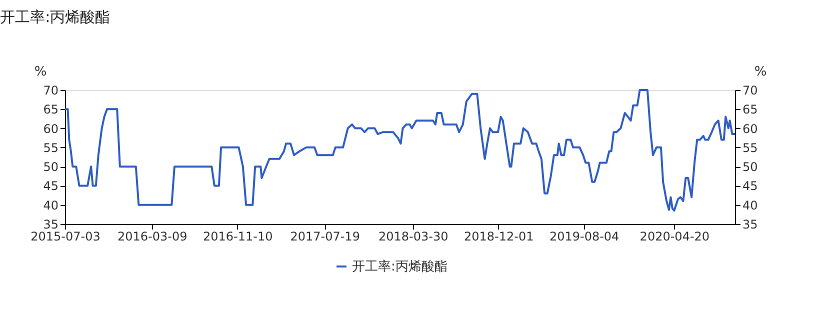 Image resolution: width=820 pixels, height=320 pixels. What do you see at coordinates (50, 109) in the screenshot?
I see `y-tick-label: 65` at bounding box center [50, 109].